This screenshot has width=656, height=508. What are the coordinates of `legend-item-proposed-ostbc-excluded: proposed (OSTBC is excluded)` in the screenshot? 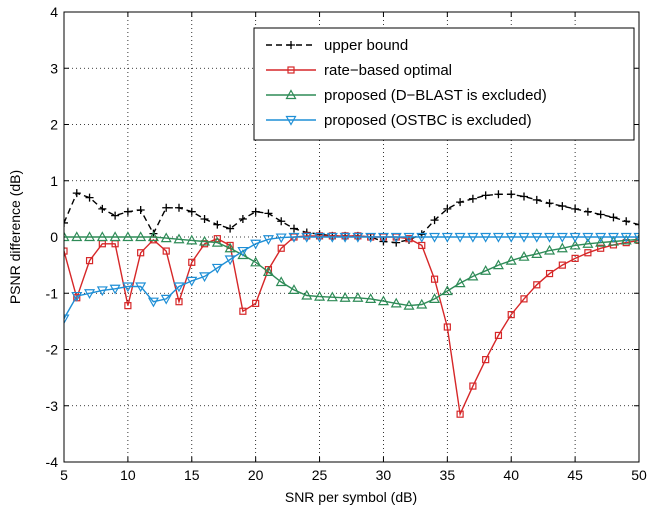 It's located at (399, 120).